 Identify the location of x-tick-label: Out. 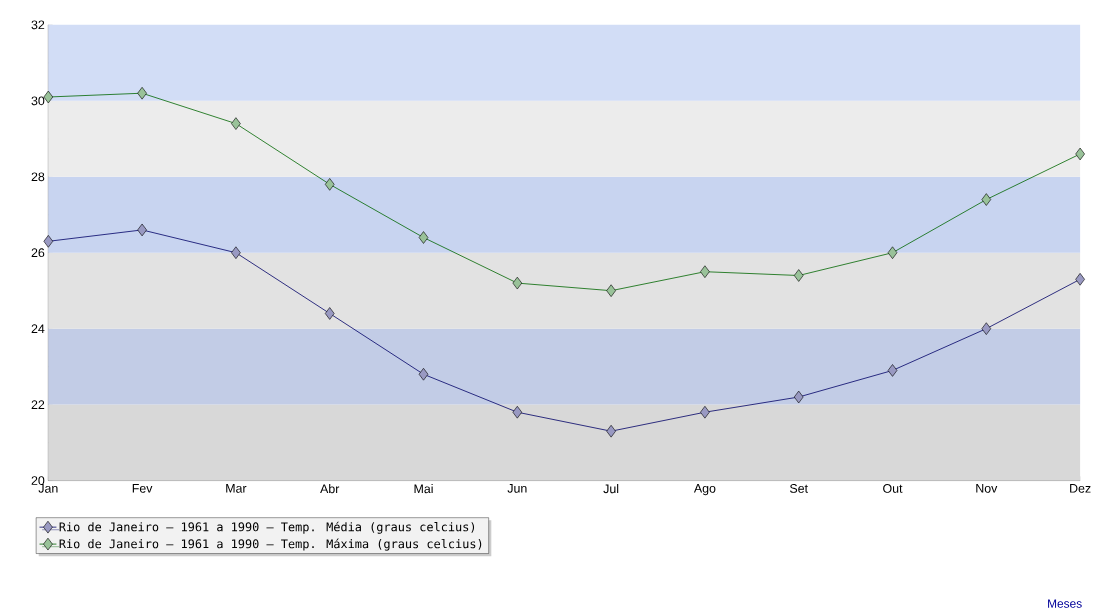
(893, 488).